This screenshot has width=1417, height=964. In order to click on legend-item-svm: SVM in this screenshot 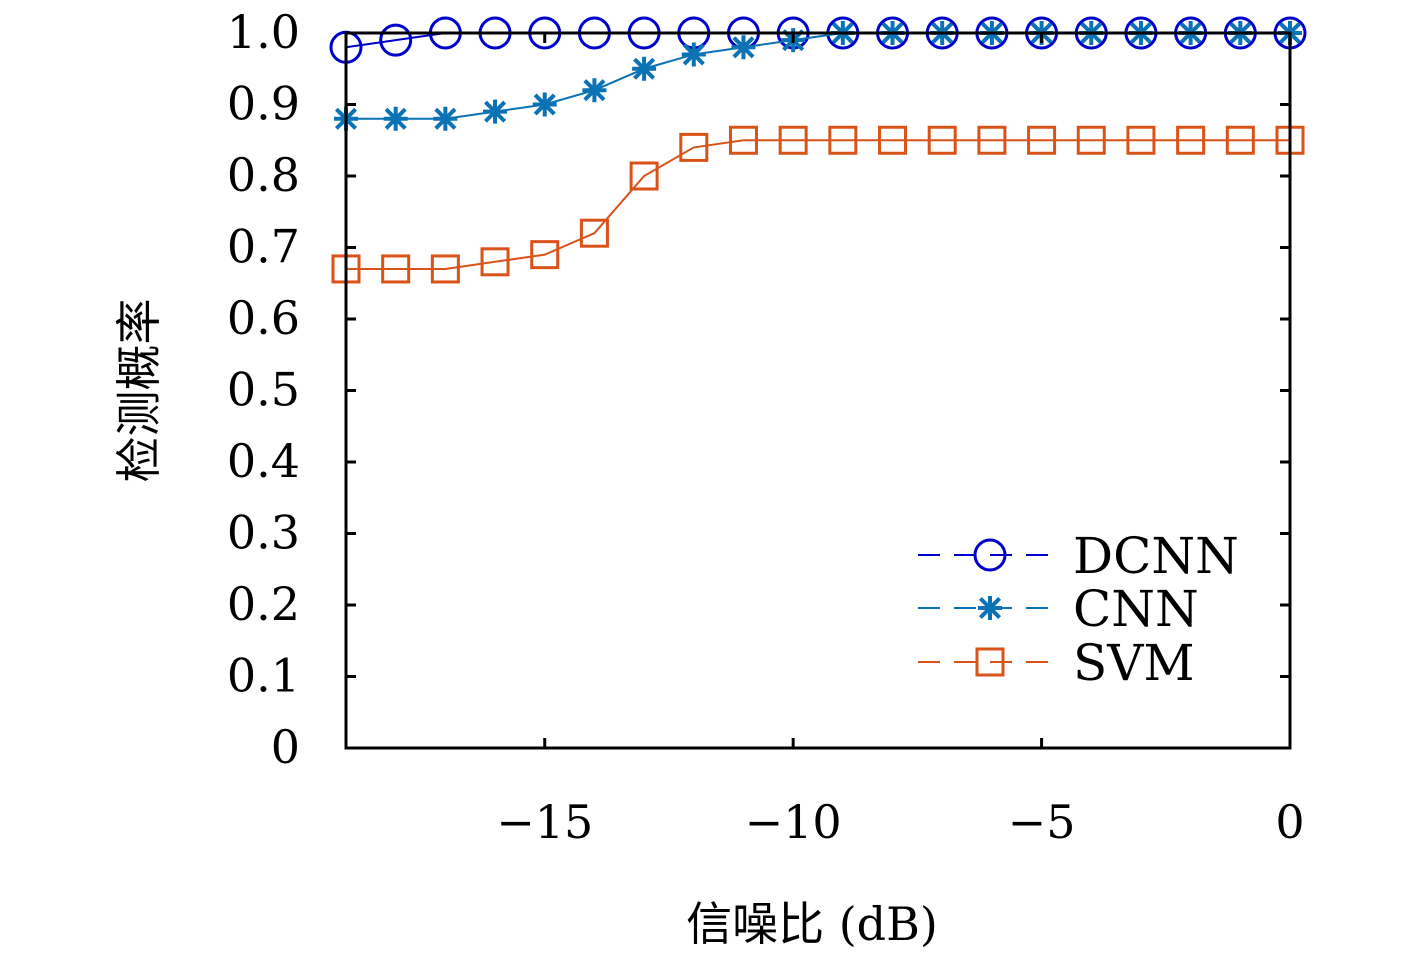, I will do `click(1056, 663)`.